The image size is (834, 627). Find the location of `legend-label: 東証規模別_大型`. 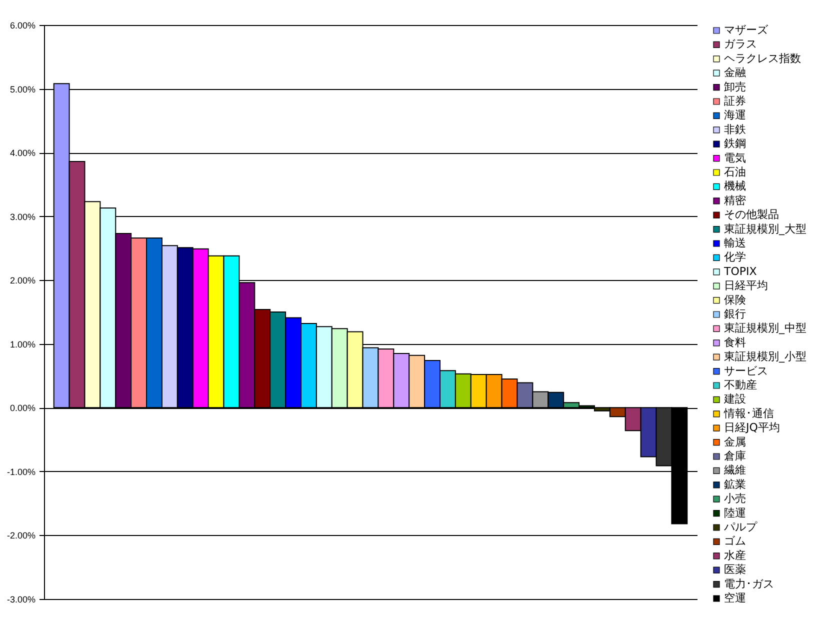

legend-label: 東証規模別_大型 is located at coordinates (765, 229).